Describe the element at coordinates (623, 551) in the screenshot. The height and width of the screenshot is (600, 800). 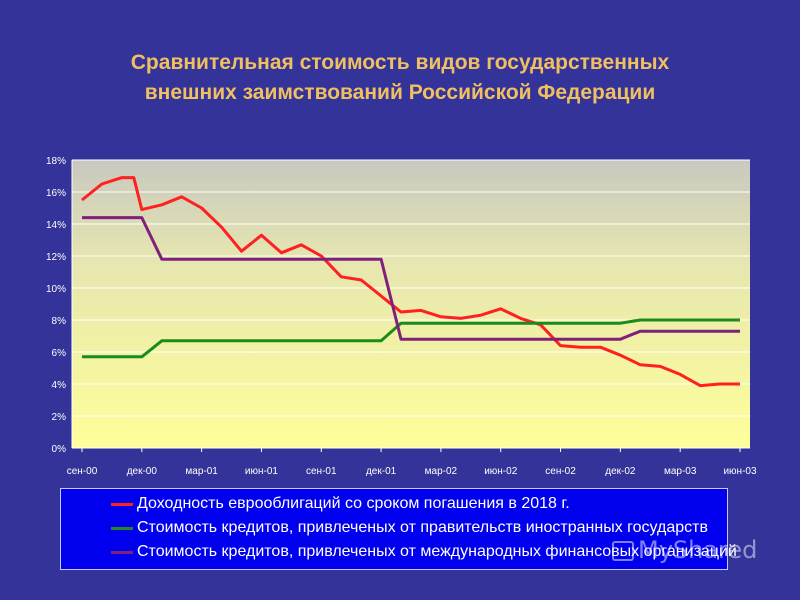
I see `presentation-icon` at that location.